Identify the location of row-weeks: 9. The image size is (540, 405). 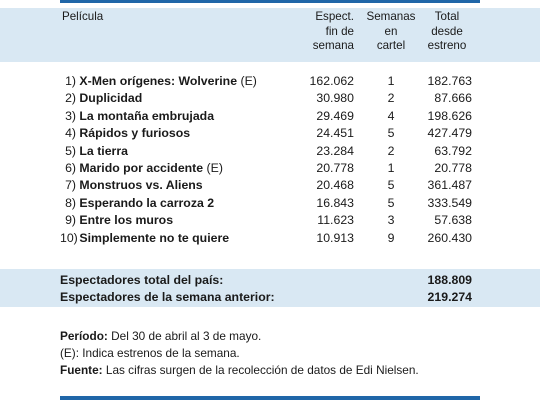
(391, 237).